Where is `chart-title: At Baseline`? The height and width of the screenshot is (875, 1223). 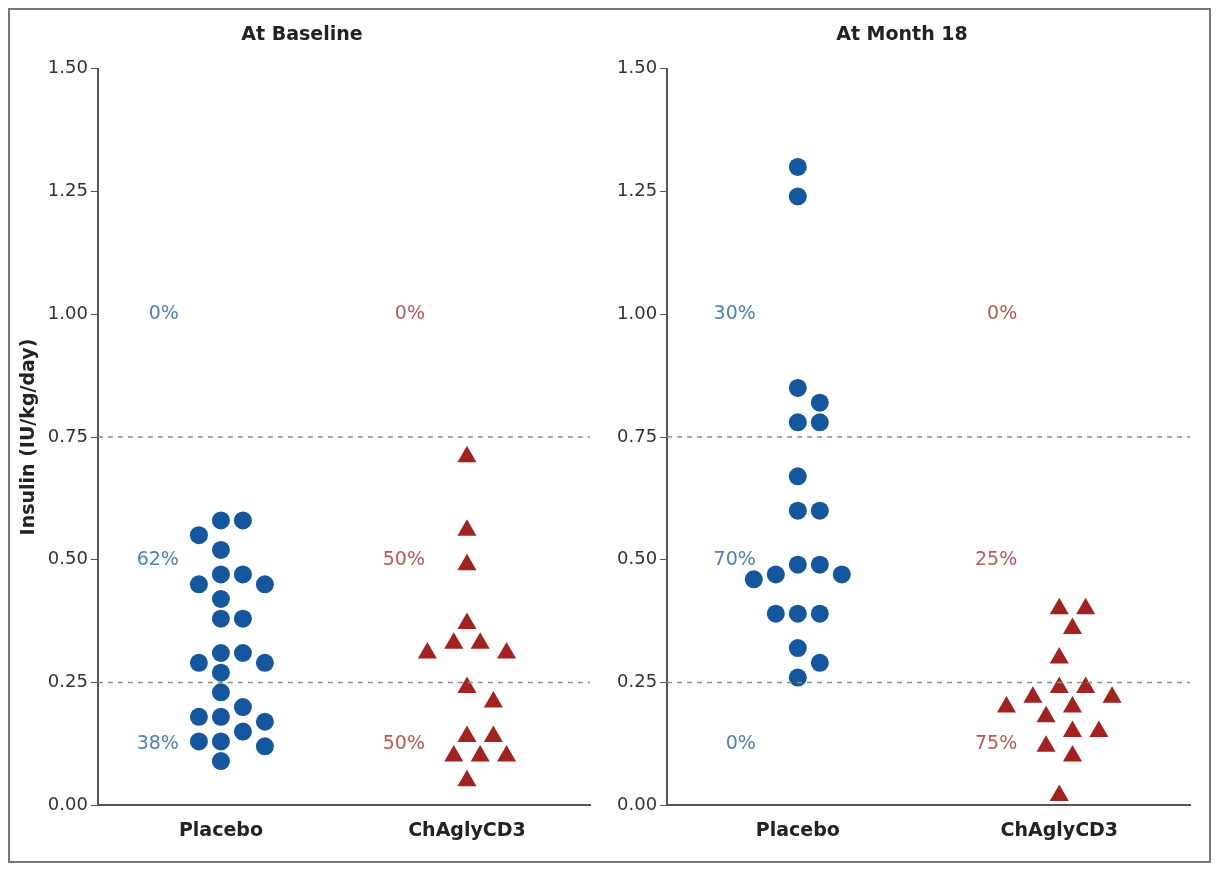 chart-title: At Baseline is located at coordinates (302, 33).